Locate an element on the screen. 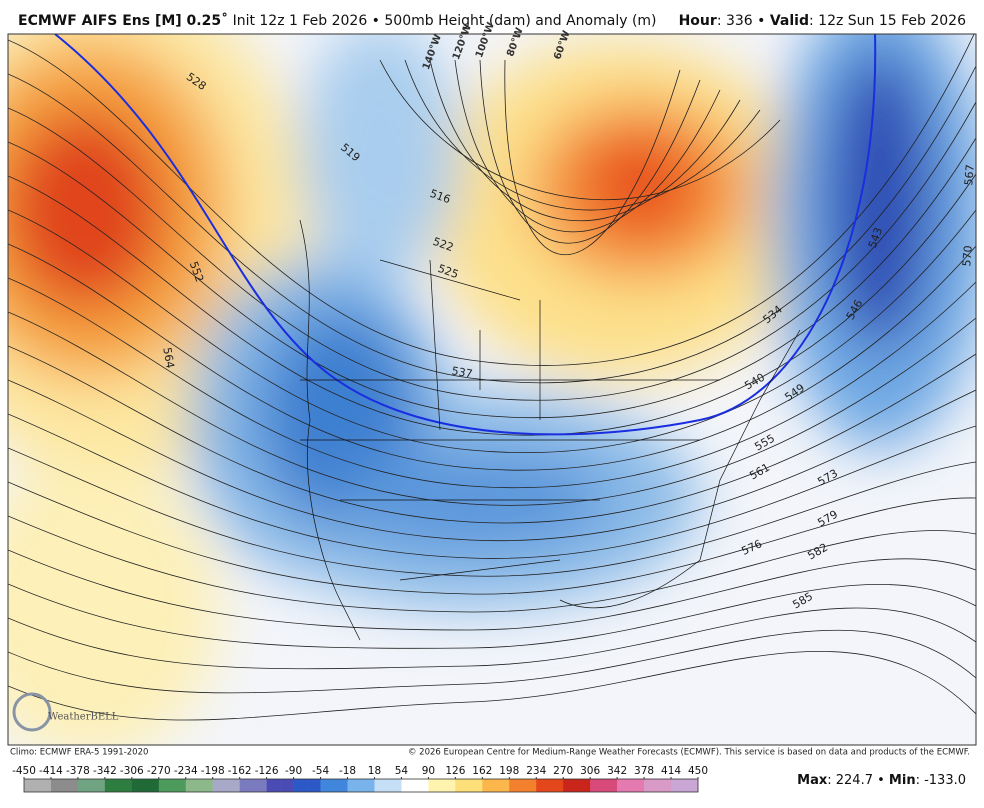 This screenshot has height=808, width=984. colorbar-label: -126 is located at coordinates (267, 771).